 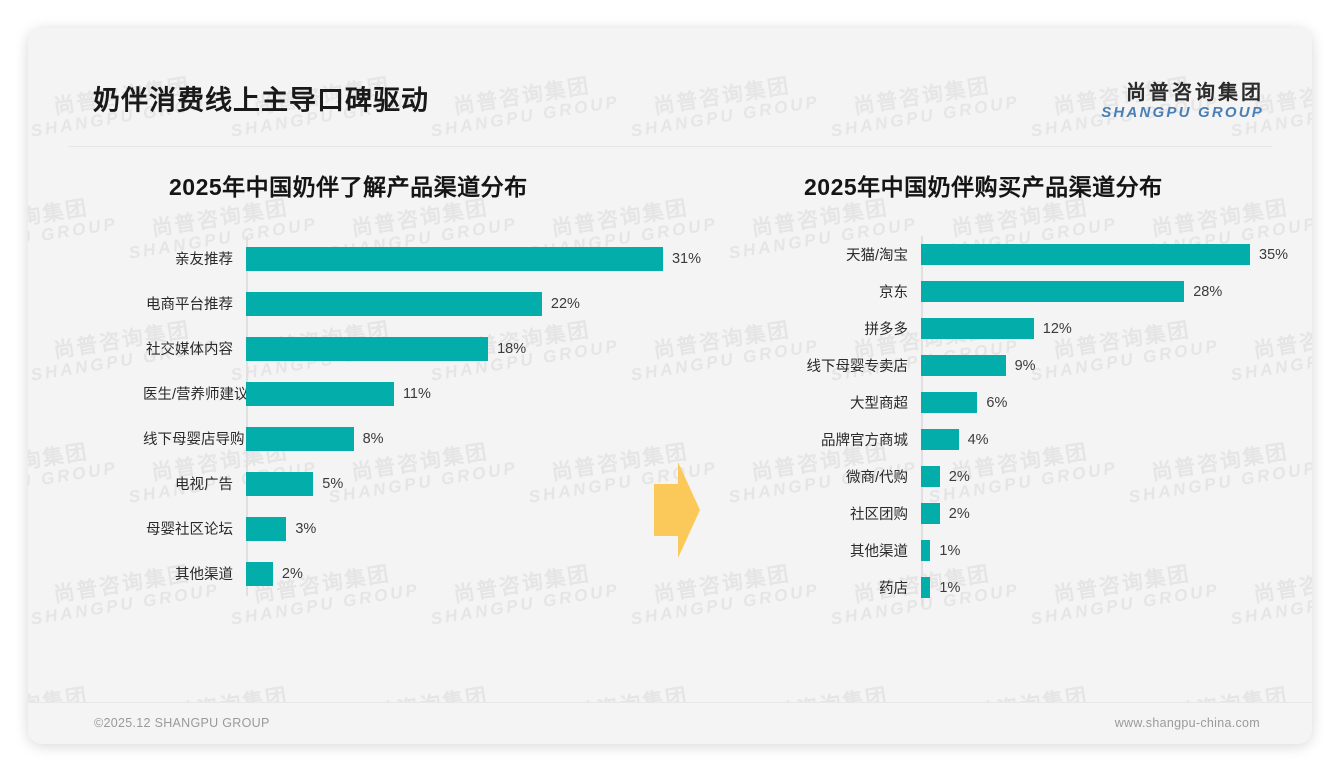 I want to click on chart-title-awareness: 2025年中国奶伴了解产品渠道分布, so click(x=348, y=187).